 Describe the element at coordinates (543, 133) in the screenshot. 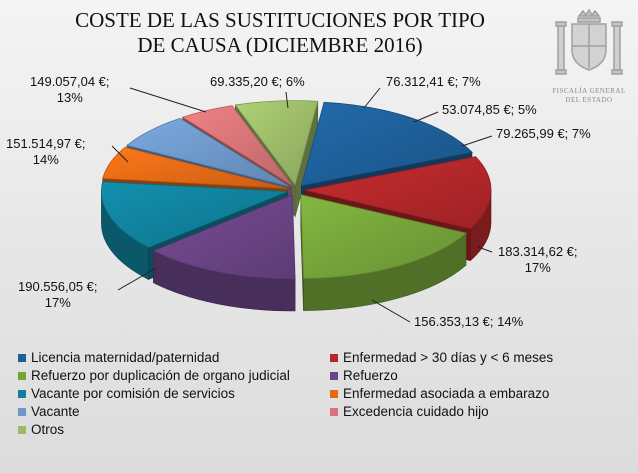

I see `data-label-9: 79.265,99 €; 7%` at that location.